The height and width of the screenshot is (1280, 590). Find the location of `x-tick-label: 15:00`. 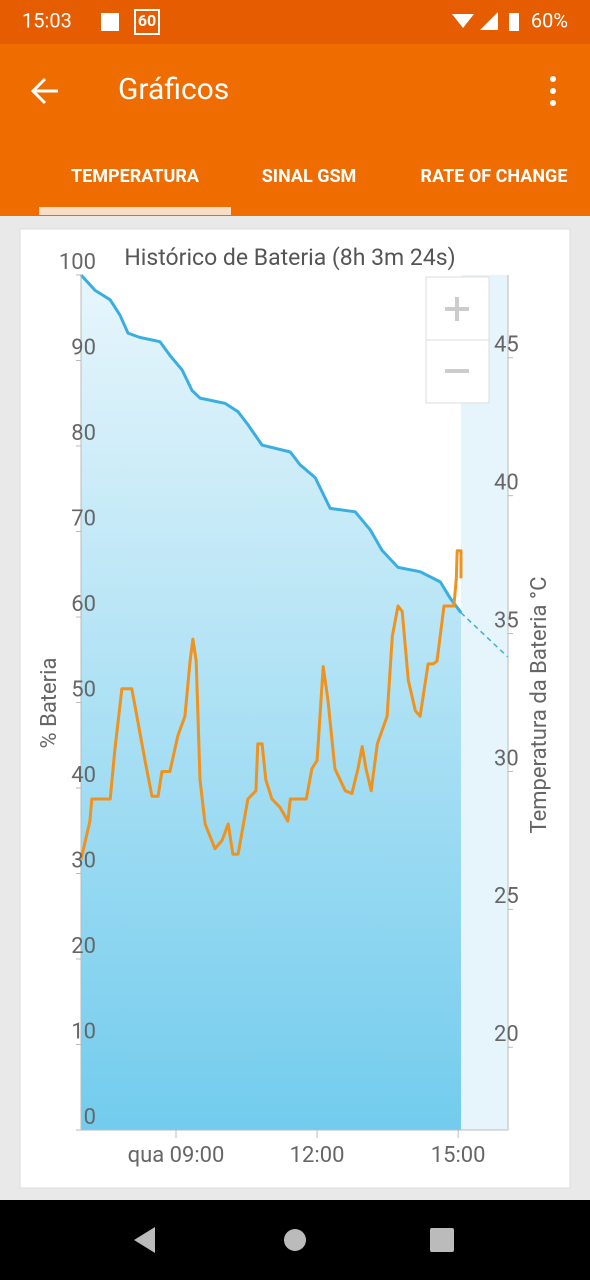

x-tick-label: 15:00 is located at coordinates (458, 1155).